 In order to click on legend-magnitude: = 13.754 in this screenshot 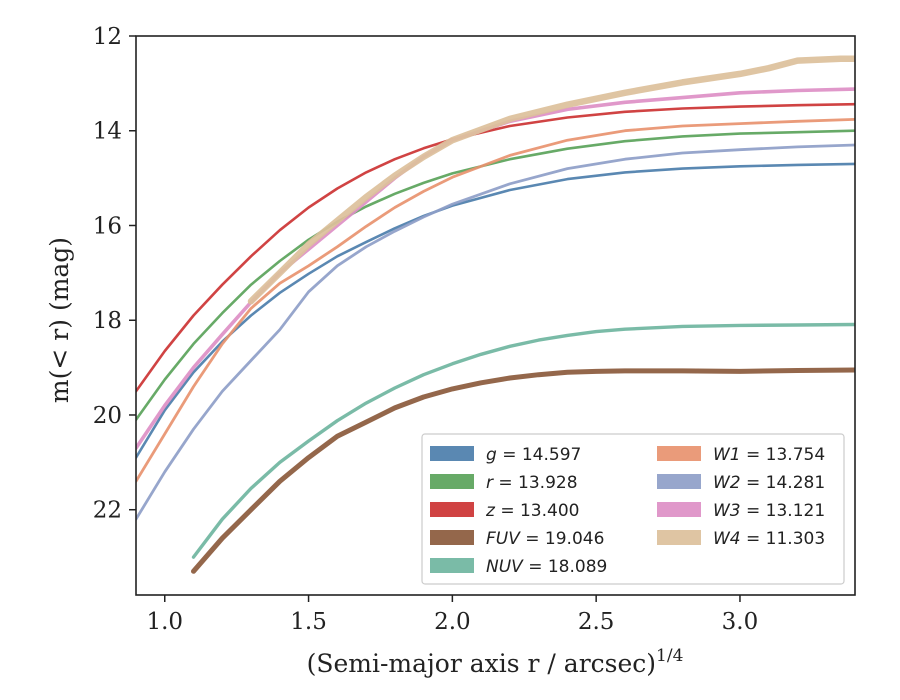, I will do `click(783, 455)`.